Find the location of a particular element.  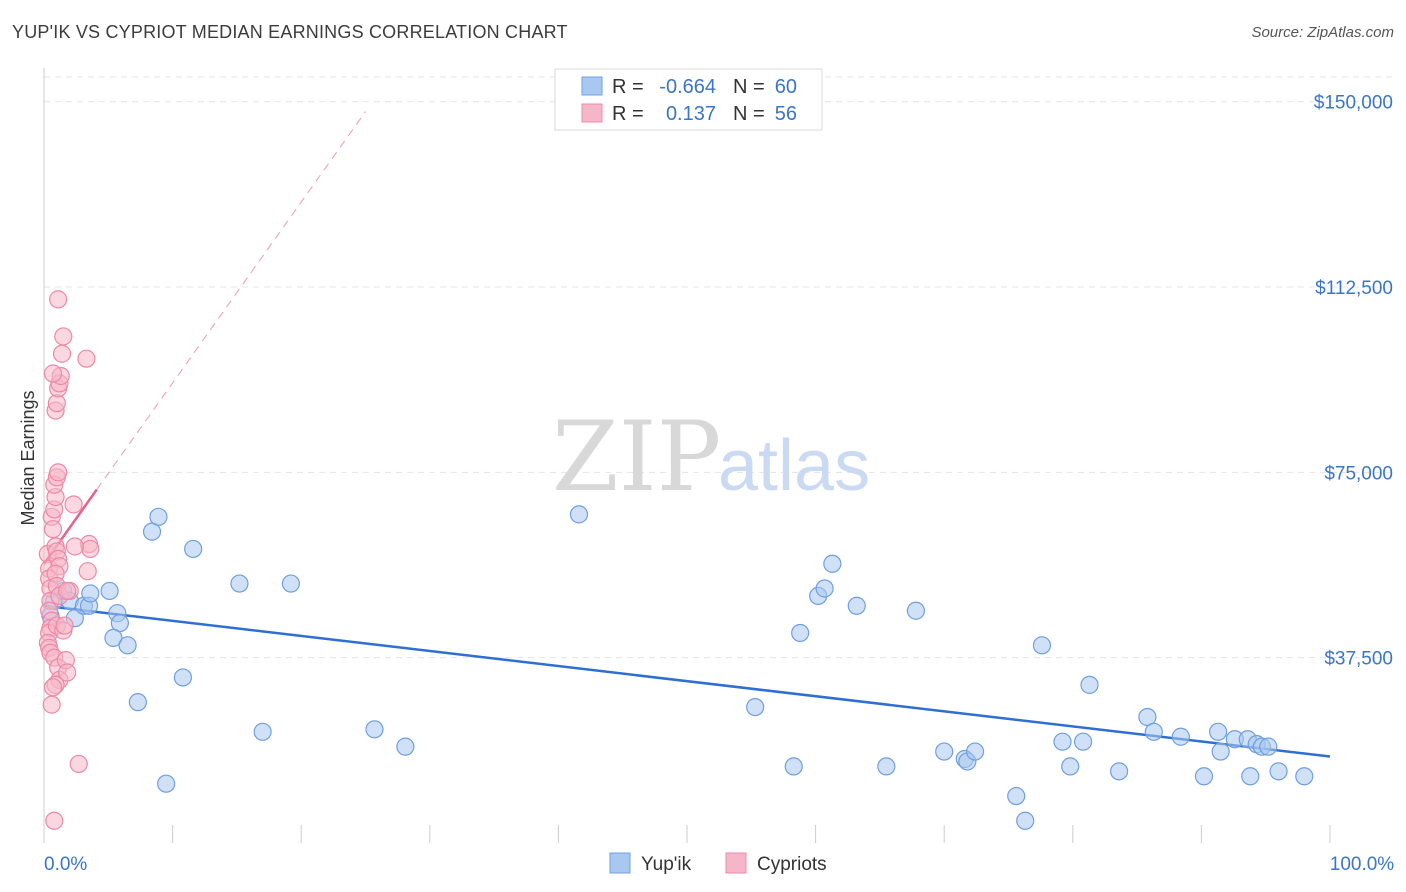

trend-extension-cypriots is located at coordinates (231, 300).